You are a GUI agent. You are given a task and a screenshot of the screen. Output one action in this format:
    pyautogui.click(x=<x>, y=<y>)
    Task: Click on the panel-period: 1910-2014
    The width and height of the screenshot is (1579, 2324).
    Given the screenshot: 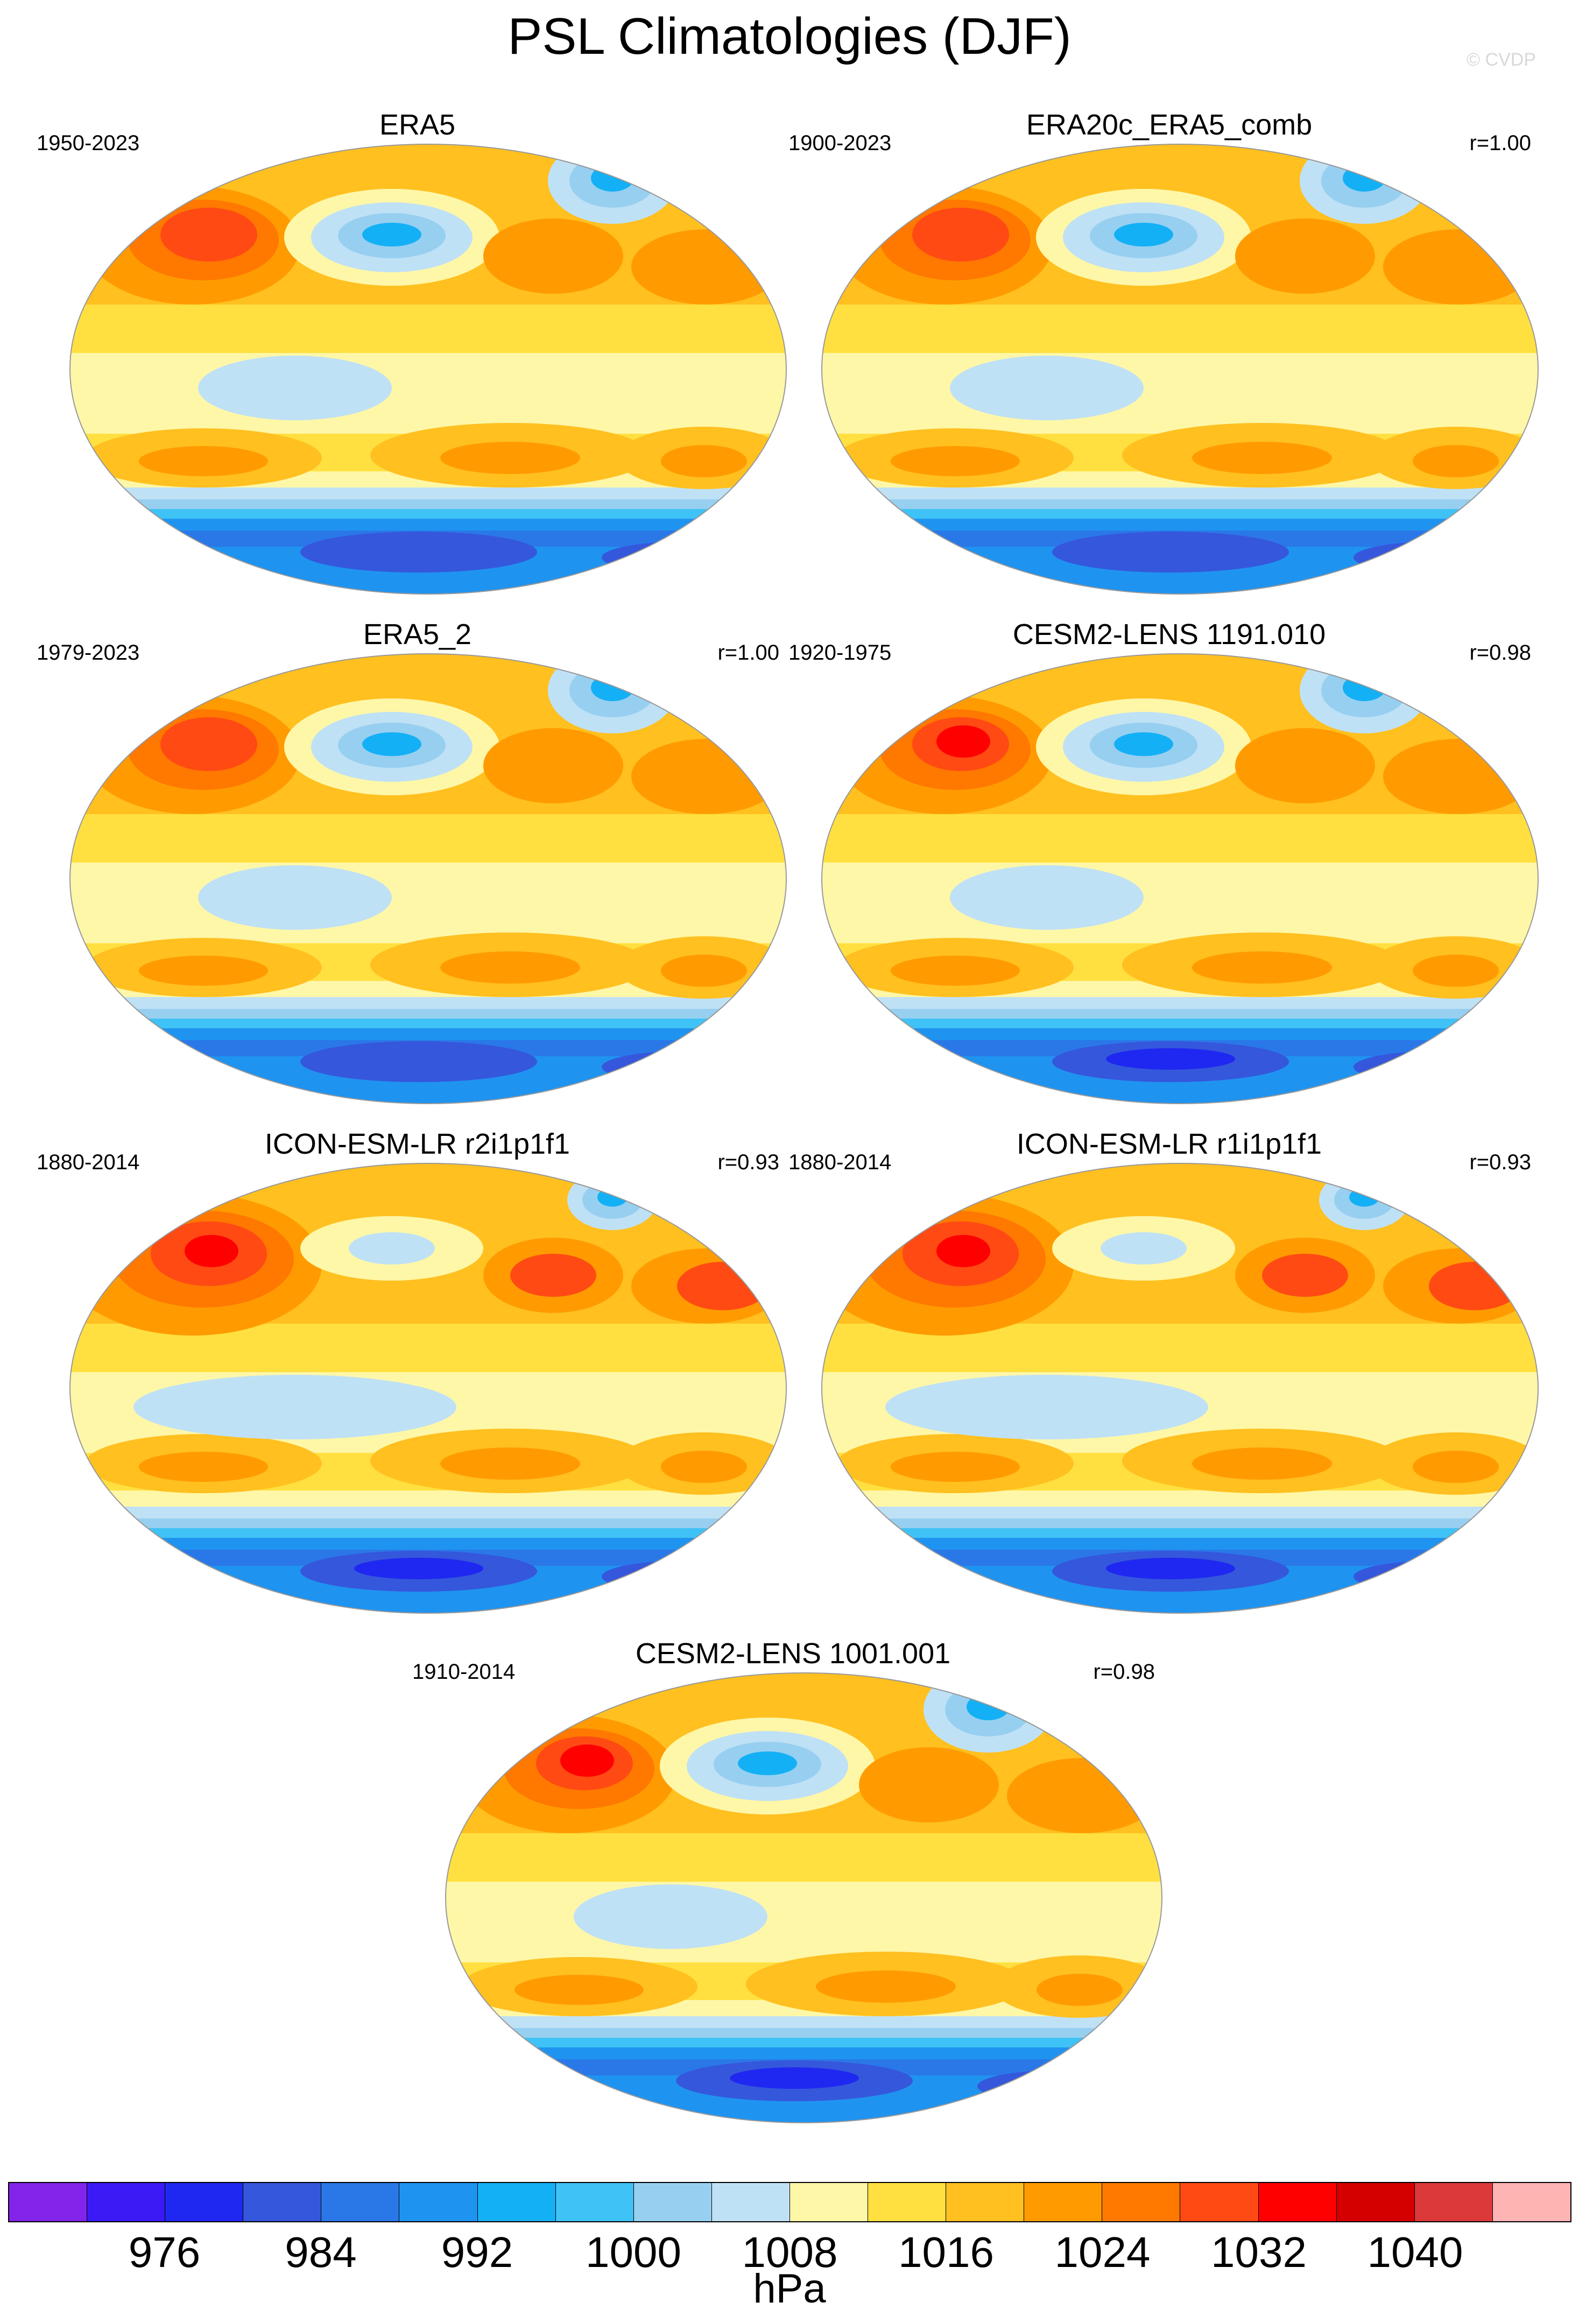 What is the action you would take?
    pyautogui.click(x=464, y=1672)
    